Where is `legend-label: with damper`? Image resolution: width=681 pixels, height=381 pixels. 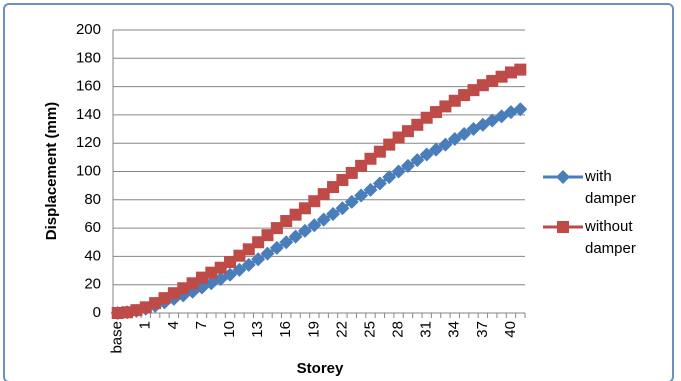 legend-label: with damper is located at coordinates (610, 187).